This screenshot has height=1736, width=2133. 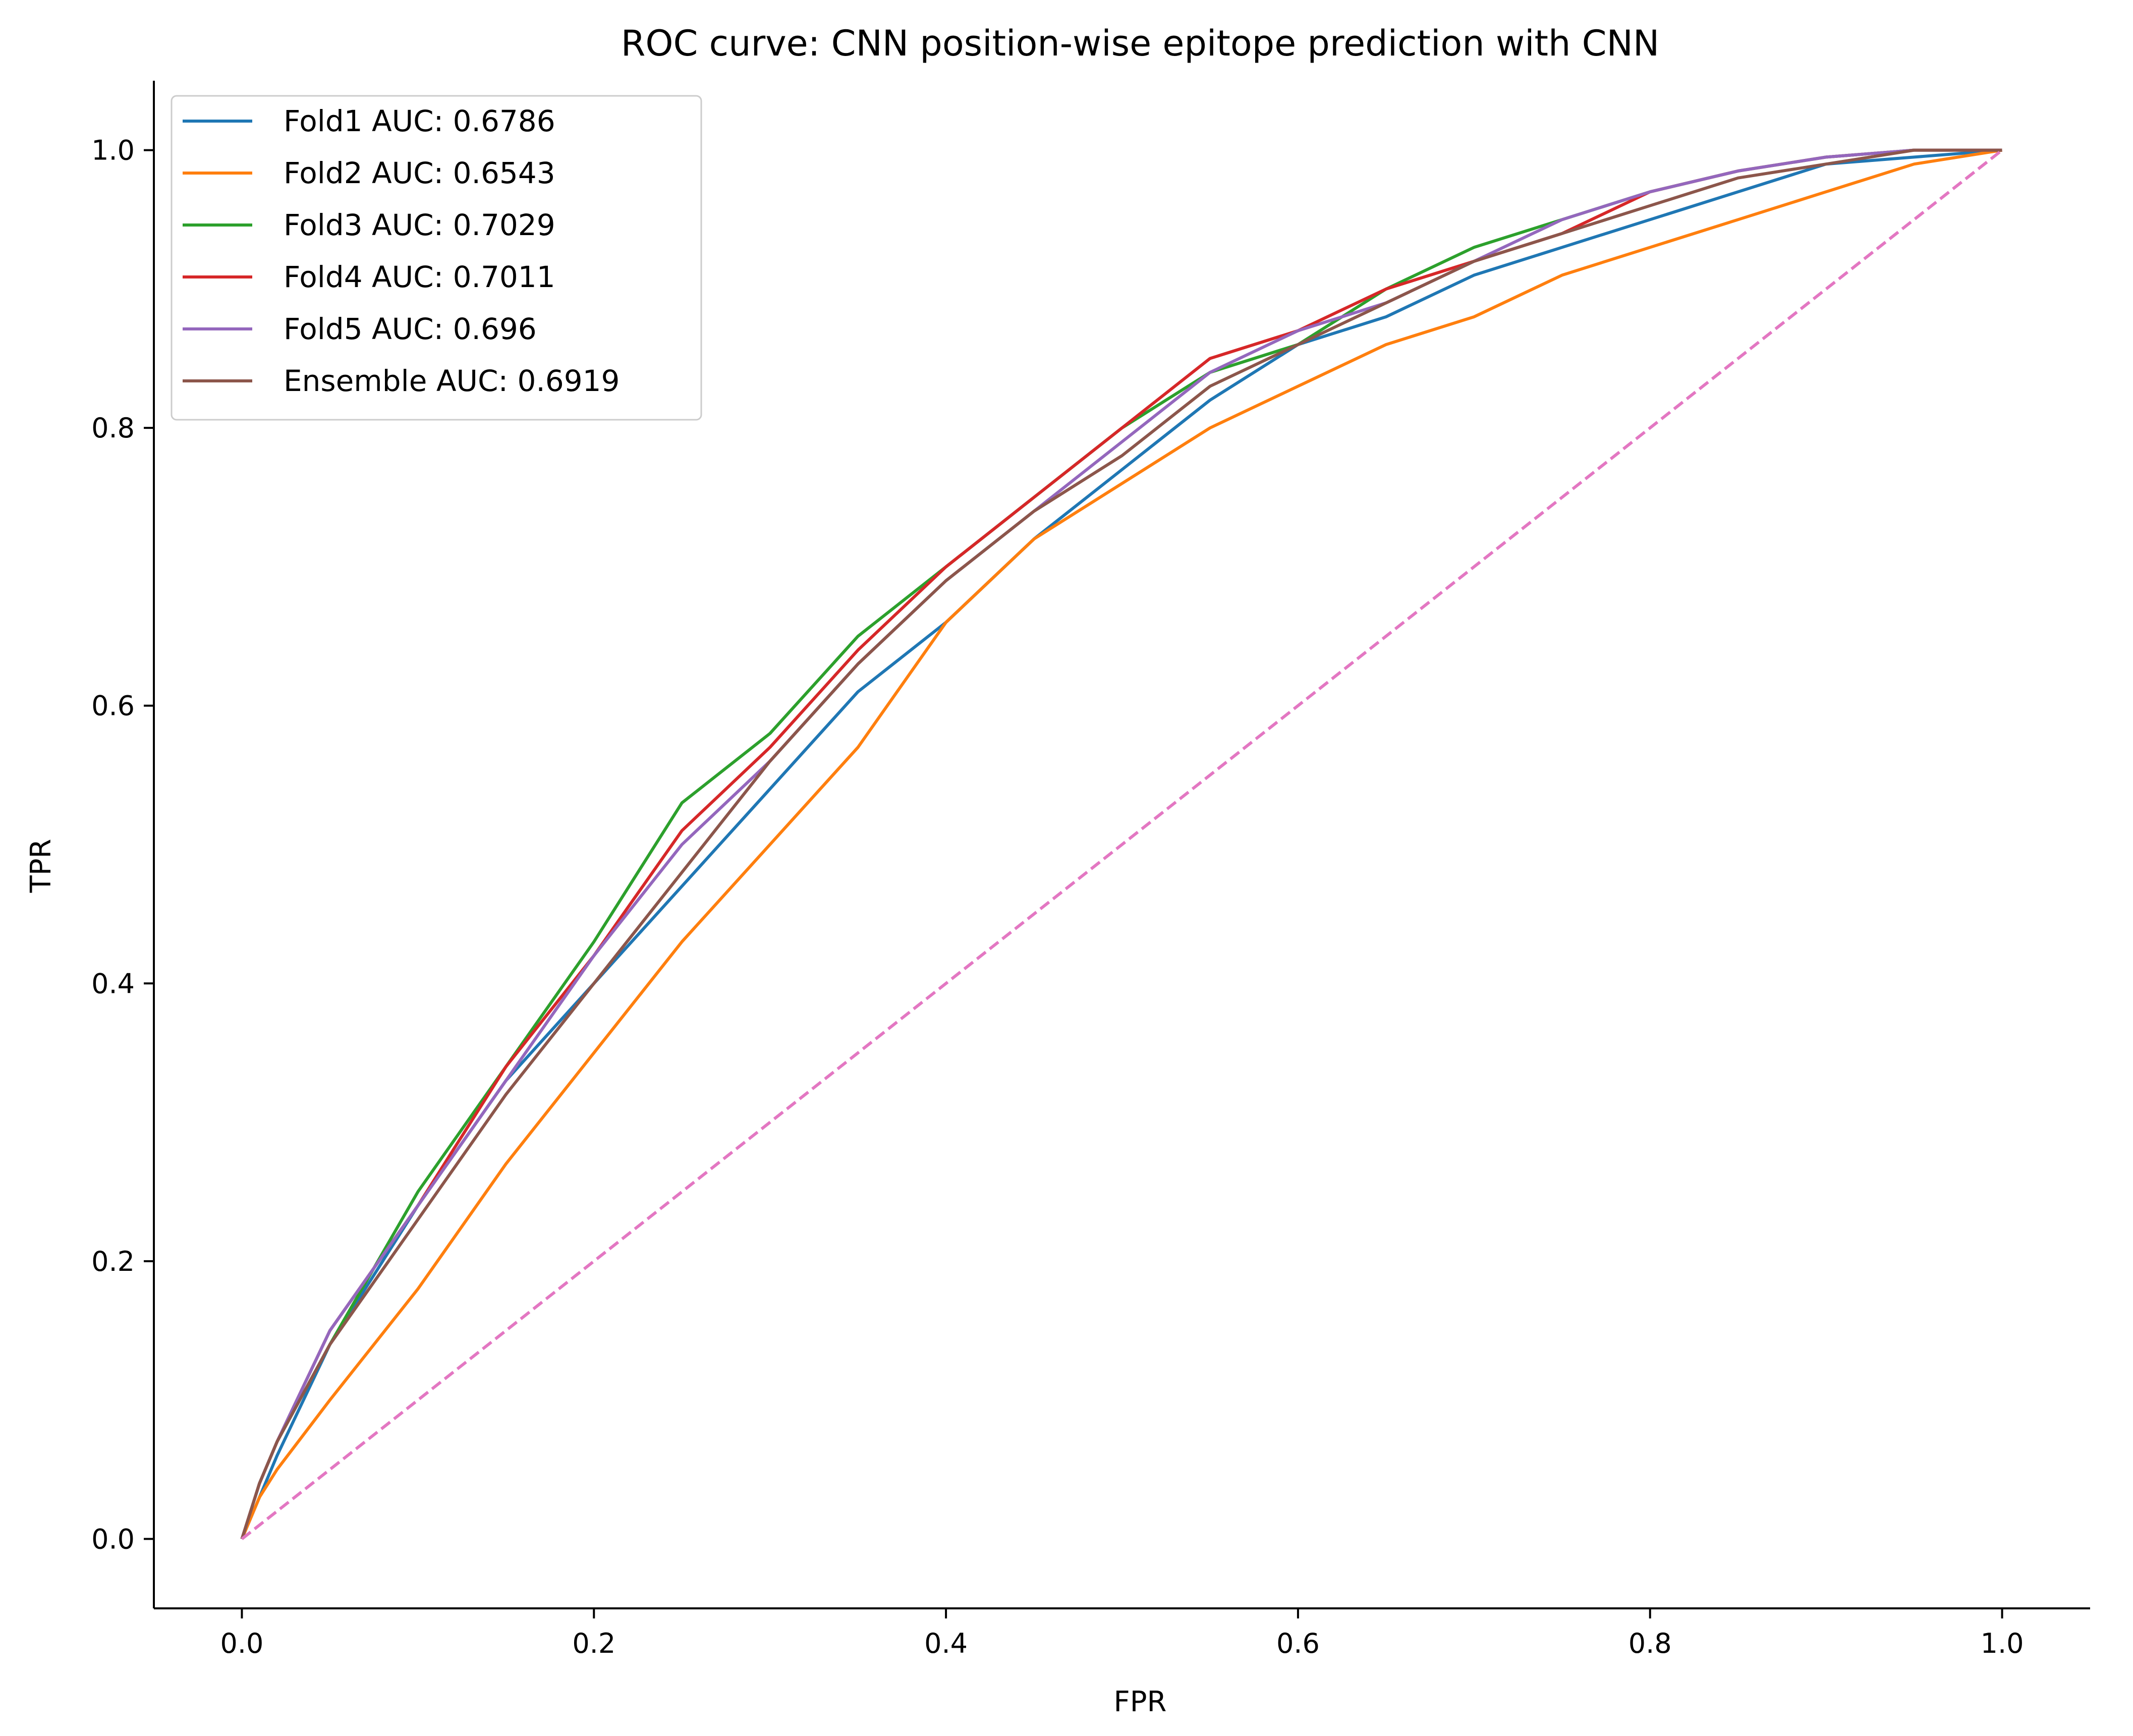 I want to click on legend-entry-label: Fold4 AUC: 0.7011, so click(x=419, y=277).